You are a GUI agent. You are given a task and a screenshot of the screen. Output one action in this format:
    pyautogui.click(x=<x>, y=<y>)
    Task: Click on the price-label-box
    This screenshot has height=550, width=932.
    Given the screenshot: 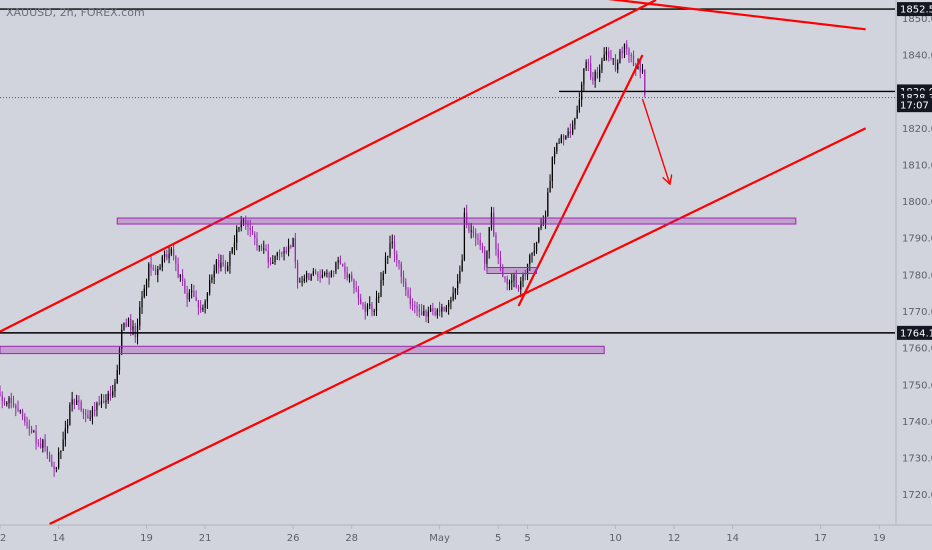 What is the action you would take?
    pyautogui.click(x=914, y=105)
    